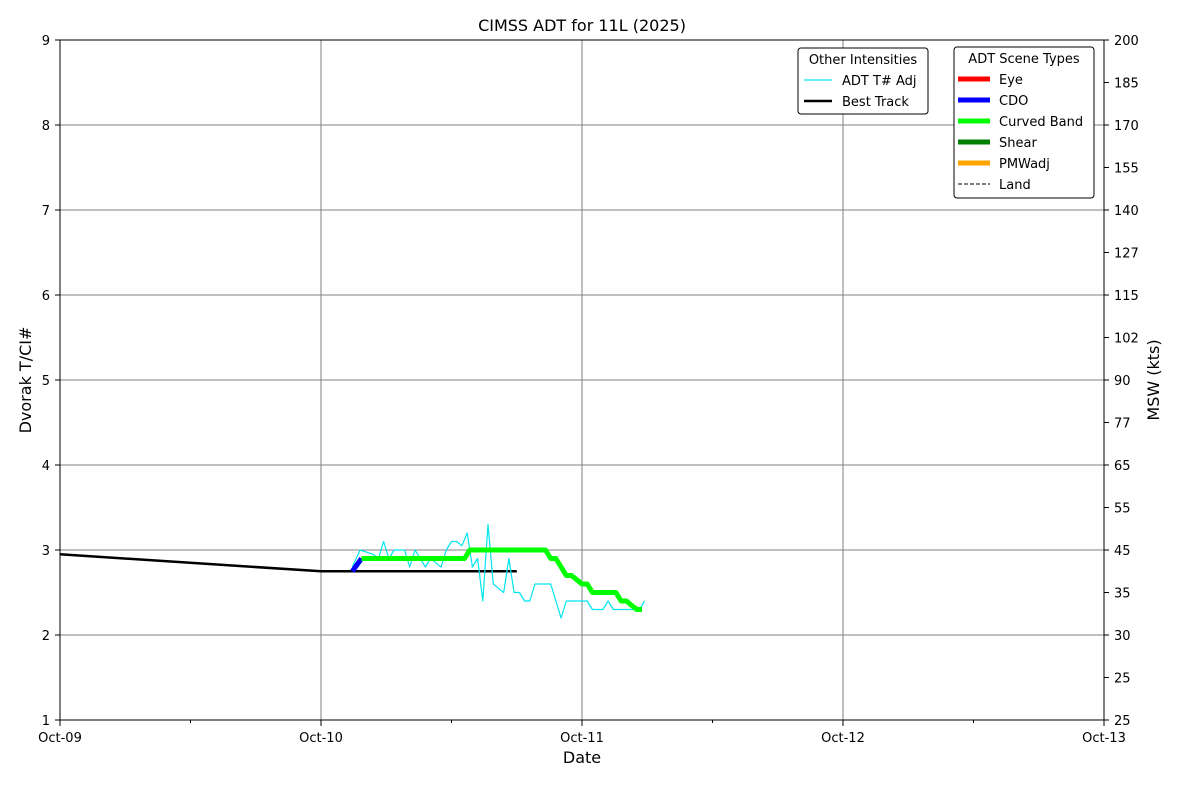 The image size is (1200, 800). I want to click on y-right-tick-label: 45, so click(1122, 551).